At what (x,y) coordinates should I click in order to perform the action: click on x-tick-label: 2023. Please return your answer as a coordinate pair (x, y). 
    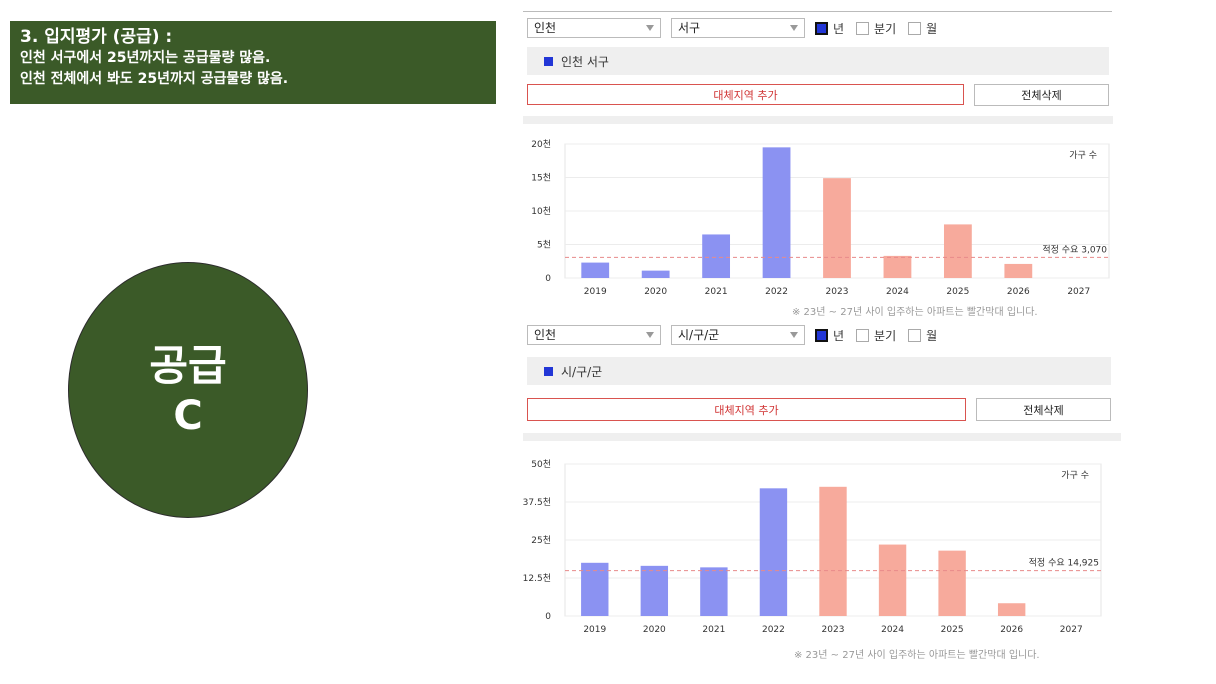
    Looking at the image, I should click on (837, 292).